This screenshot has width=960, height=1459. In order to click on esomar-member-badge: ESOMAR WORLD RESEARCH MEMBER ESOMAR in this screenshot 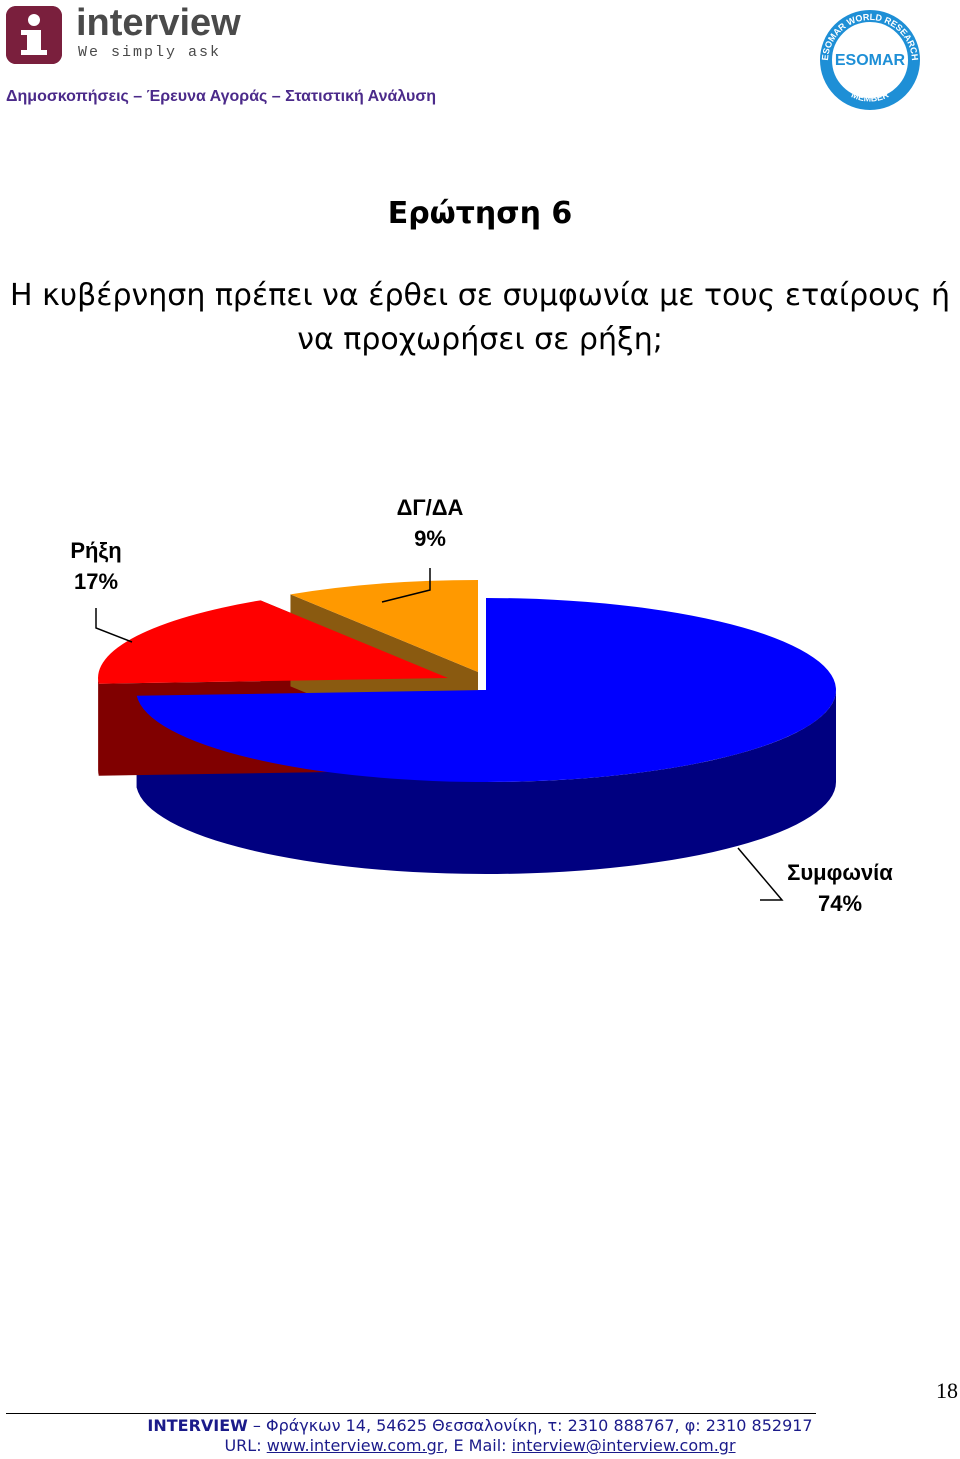, I will do `click(869, 57)`.